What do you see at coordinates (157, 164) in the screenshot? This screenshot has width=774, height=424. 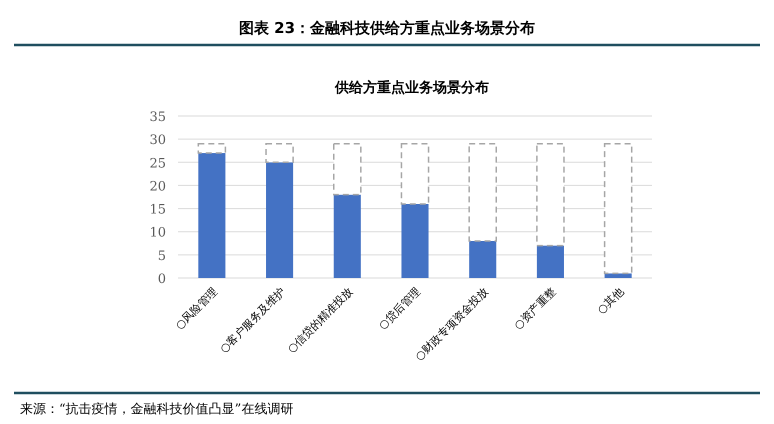 I see `y-tick-label: 25` at bounding box center [157, 164].